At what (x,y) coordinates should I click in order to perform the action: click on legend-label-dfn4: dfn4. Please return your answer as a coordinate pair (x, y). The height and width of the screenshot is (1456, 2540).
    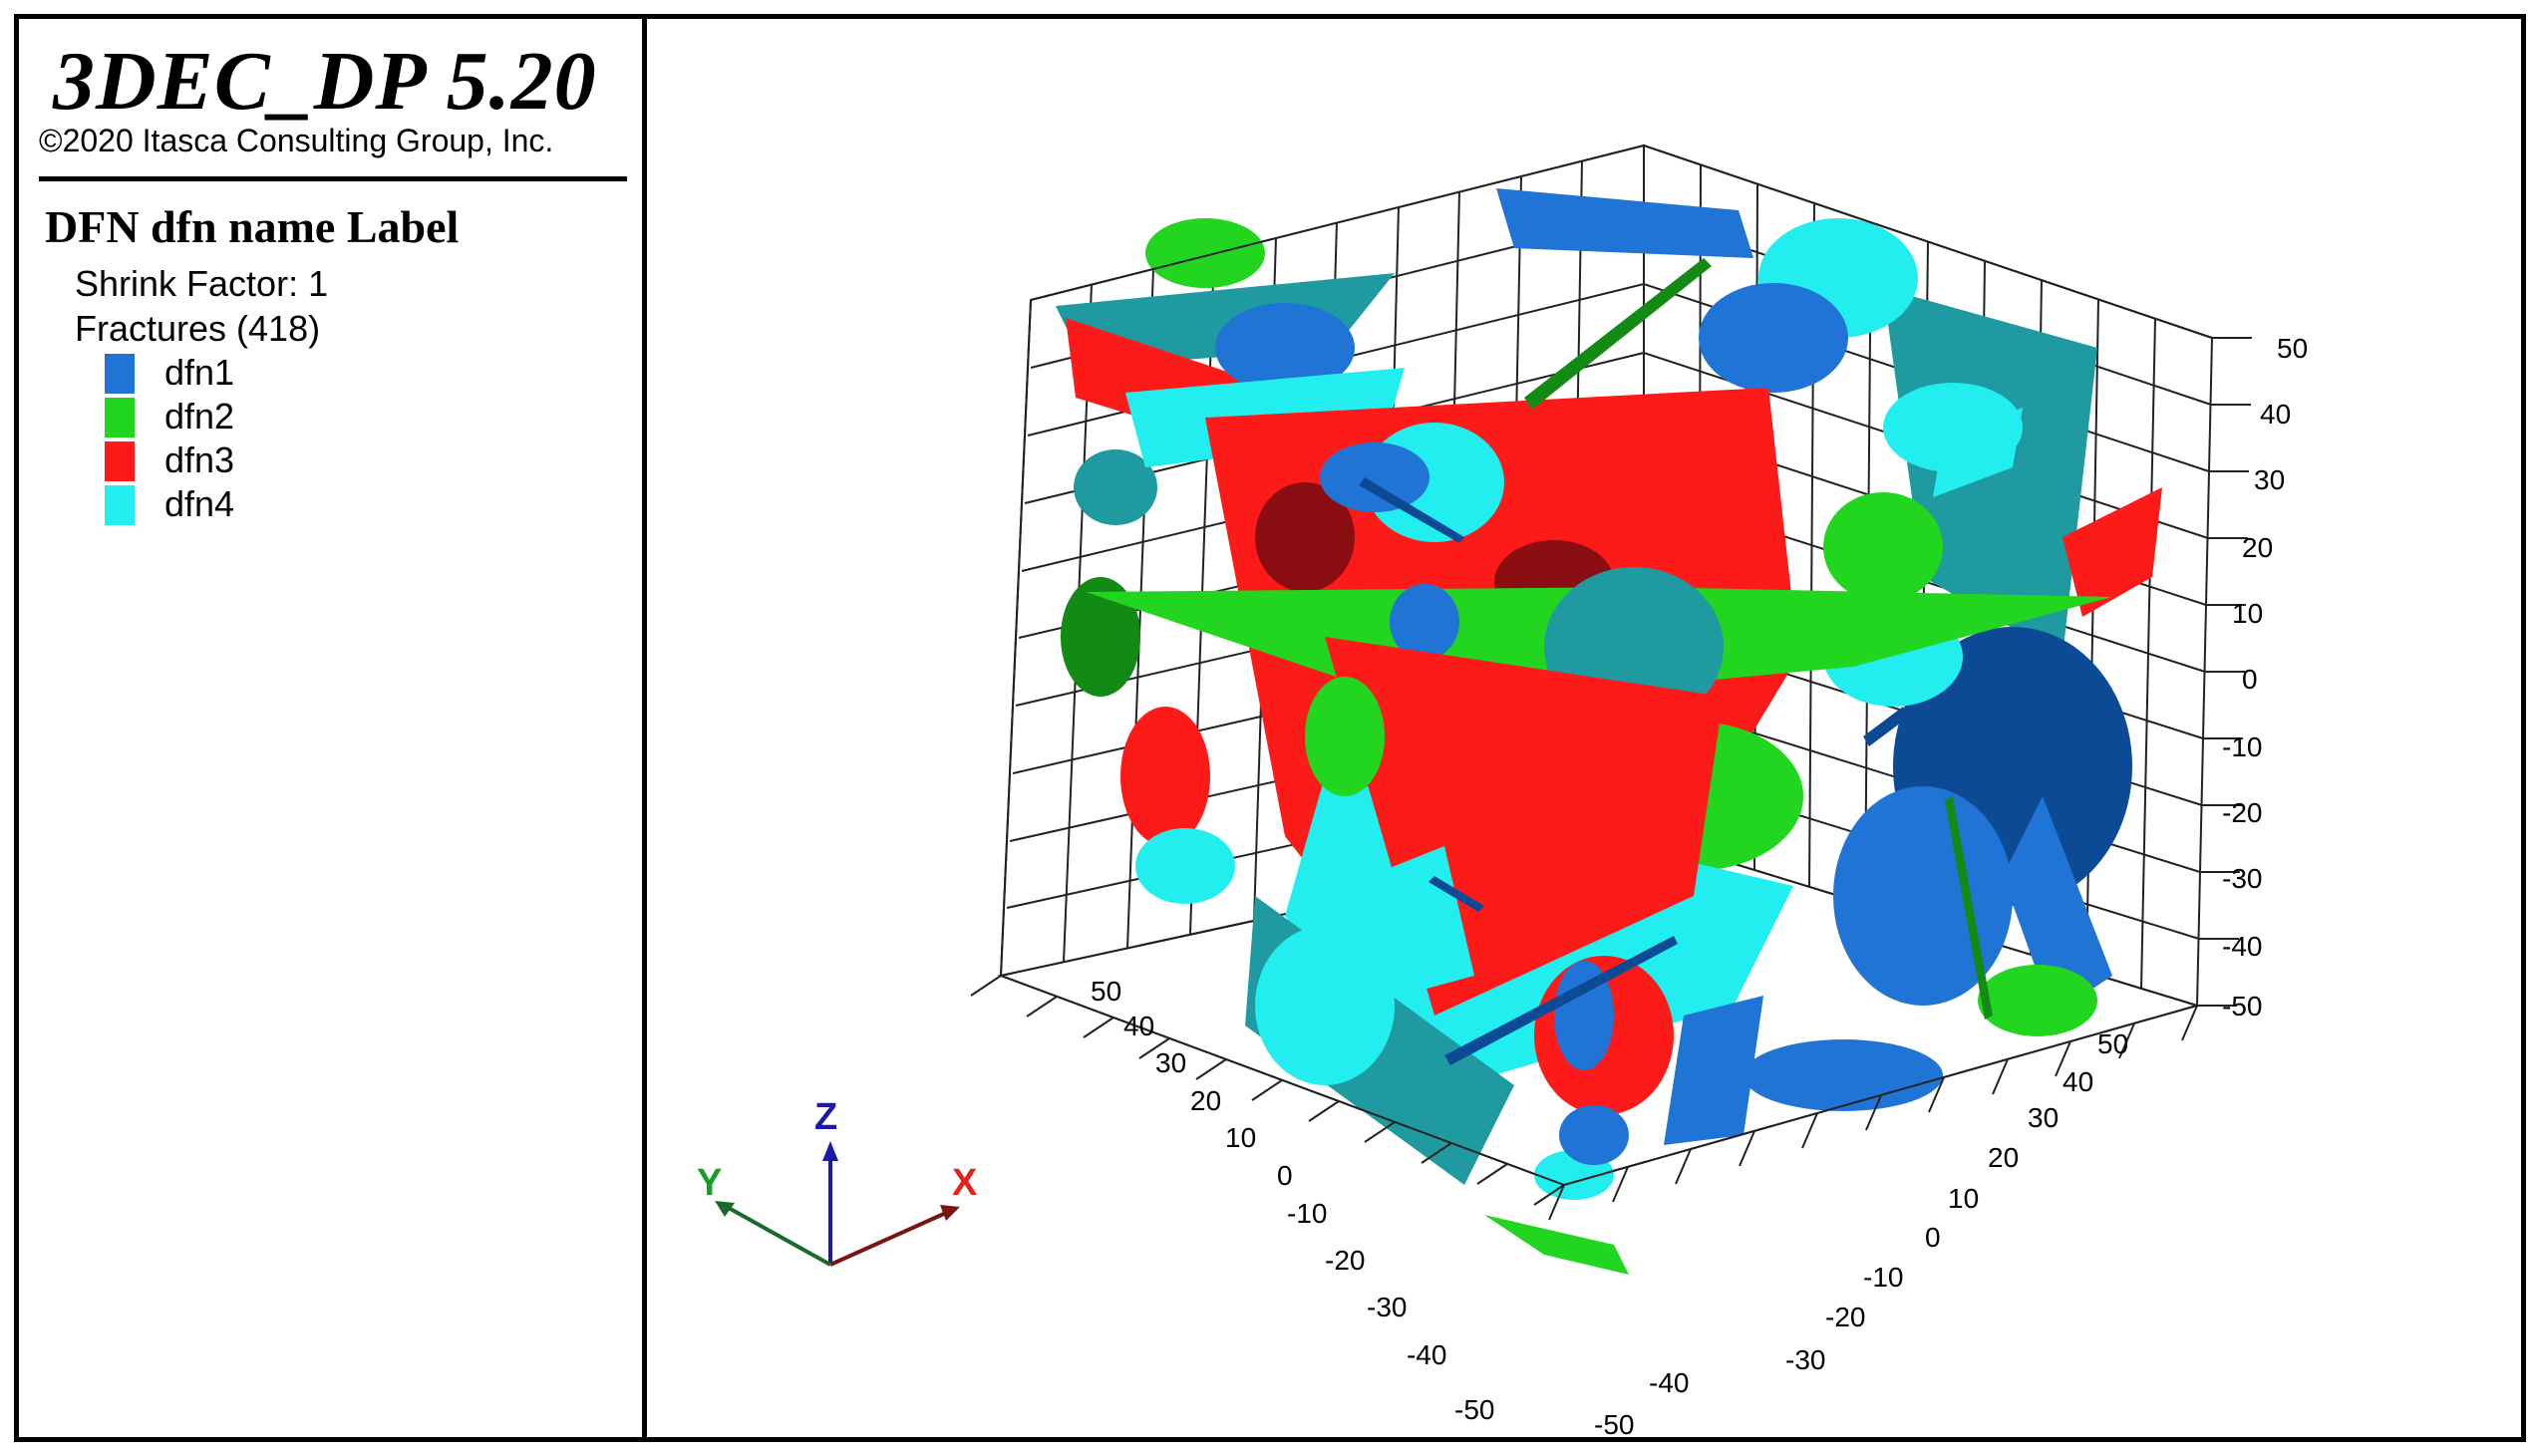
    Looking at the image, I should click on (199, 504).